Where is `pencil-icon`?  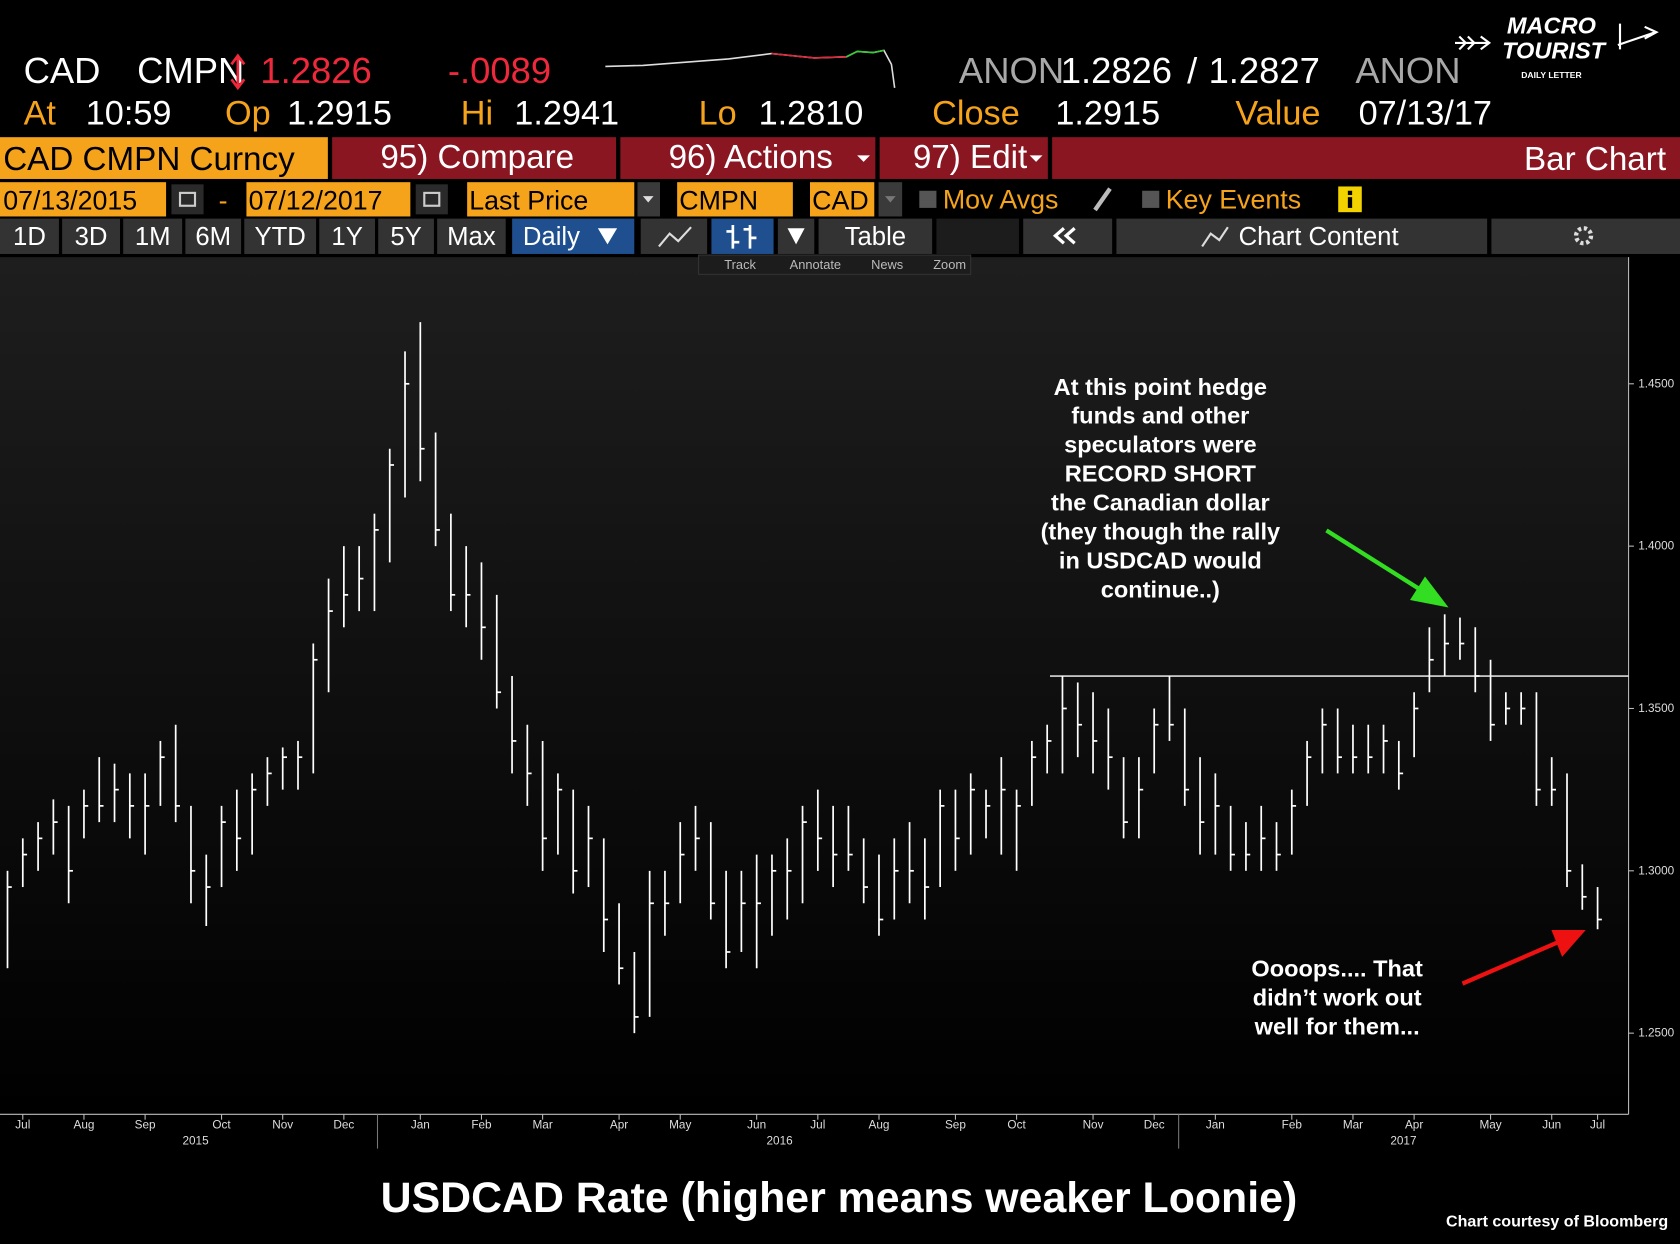
pencil-icon is located at coordinates (1102, 199).